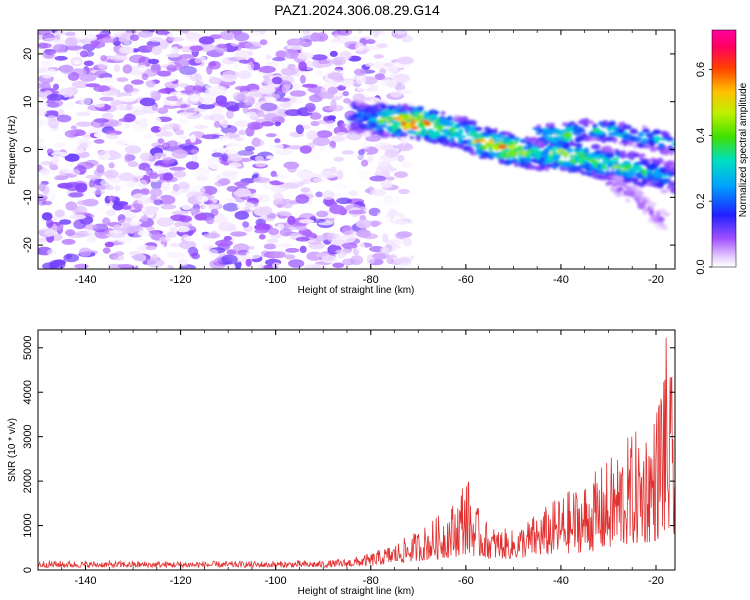  I want to click on y-tick-label: 2000, so click(28, 481).